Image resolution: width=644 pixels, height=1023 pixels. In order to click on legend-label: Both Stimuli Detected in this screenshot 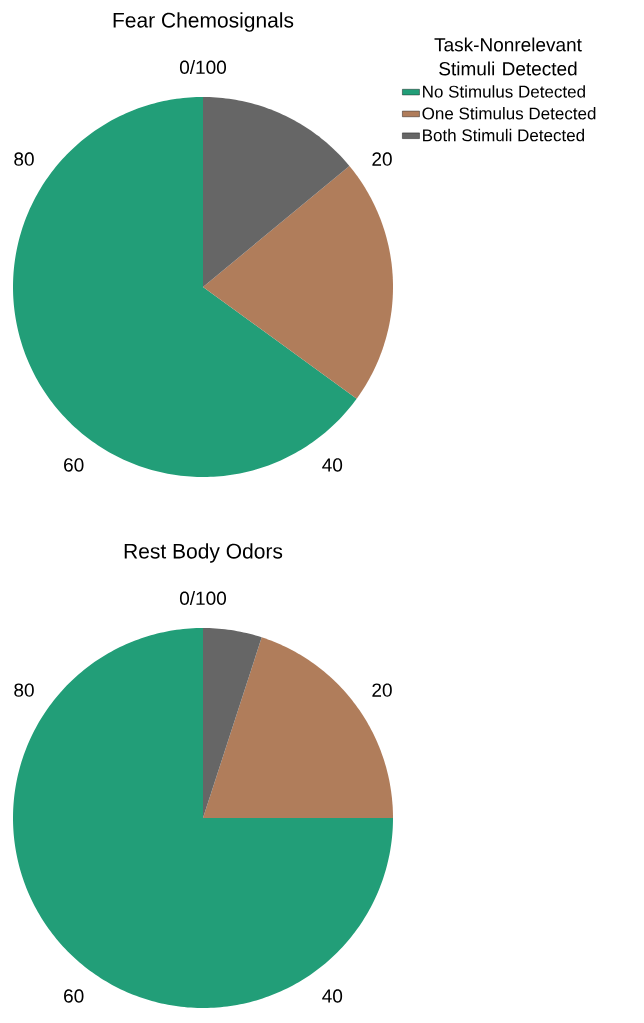, I will do `click(504, 135)`.